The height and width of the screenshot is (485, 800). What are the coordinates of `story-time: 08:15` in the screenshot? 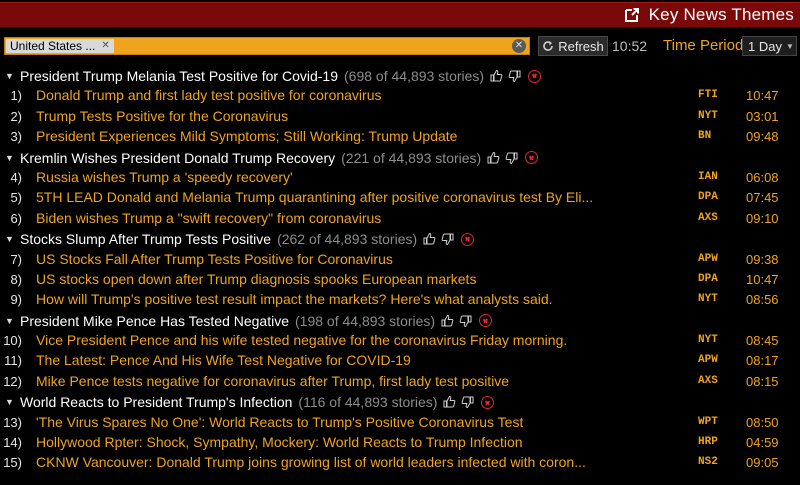 It's located at (762, 381).